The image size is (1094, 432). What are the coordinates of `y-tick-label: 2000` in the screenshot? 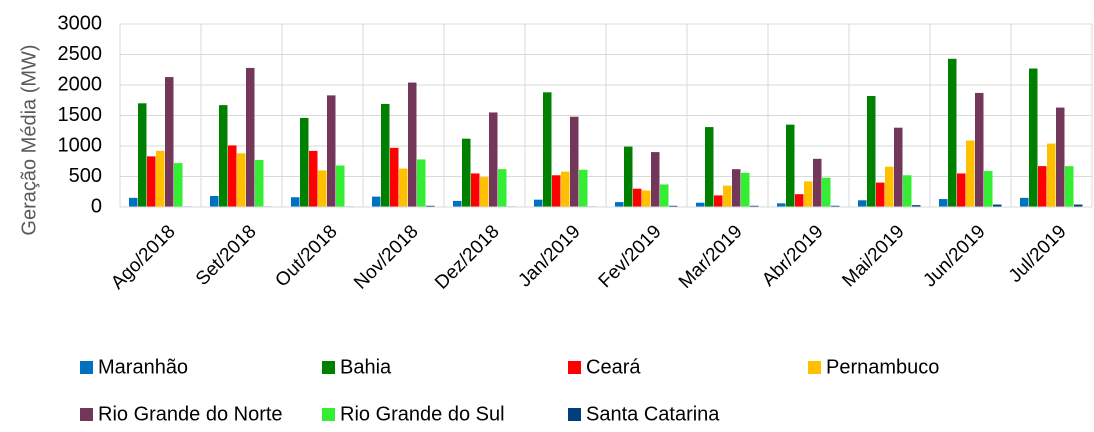 It's located at (80, 84).